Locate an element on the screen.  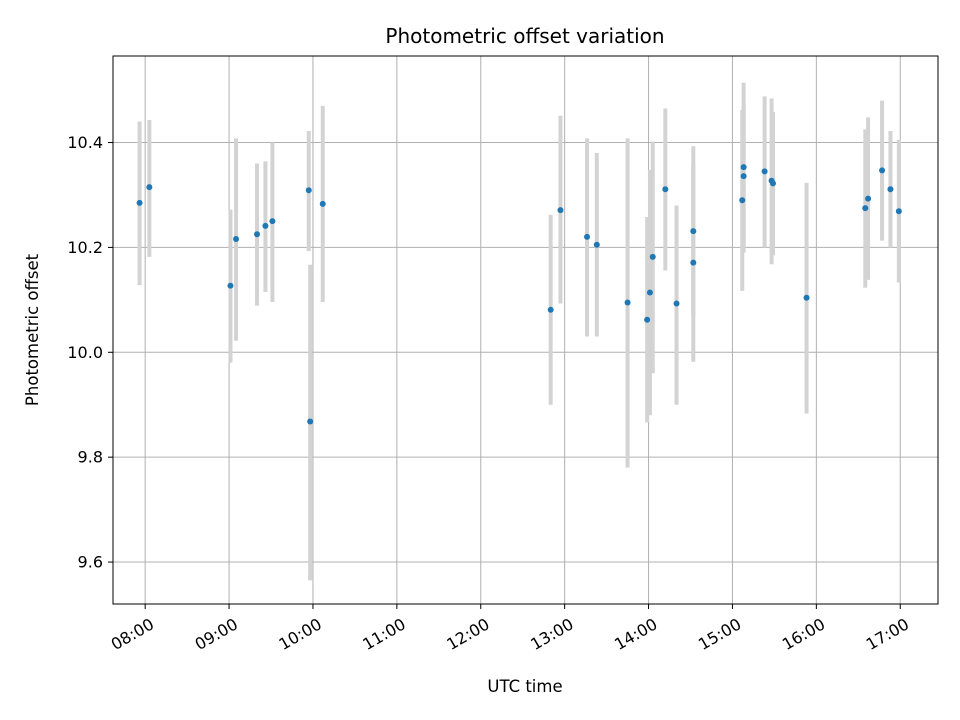
y-tick-label: 10.0 is located at coordinates (85, 352).